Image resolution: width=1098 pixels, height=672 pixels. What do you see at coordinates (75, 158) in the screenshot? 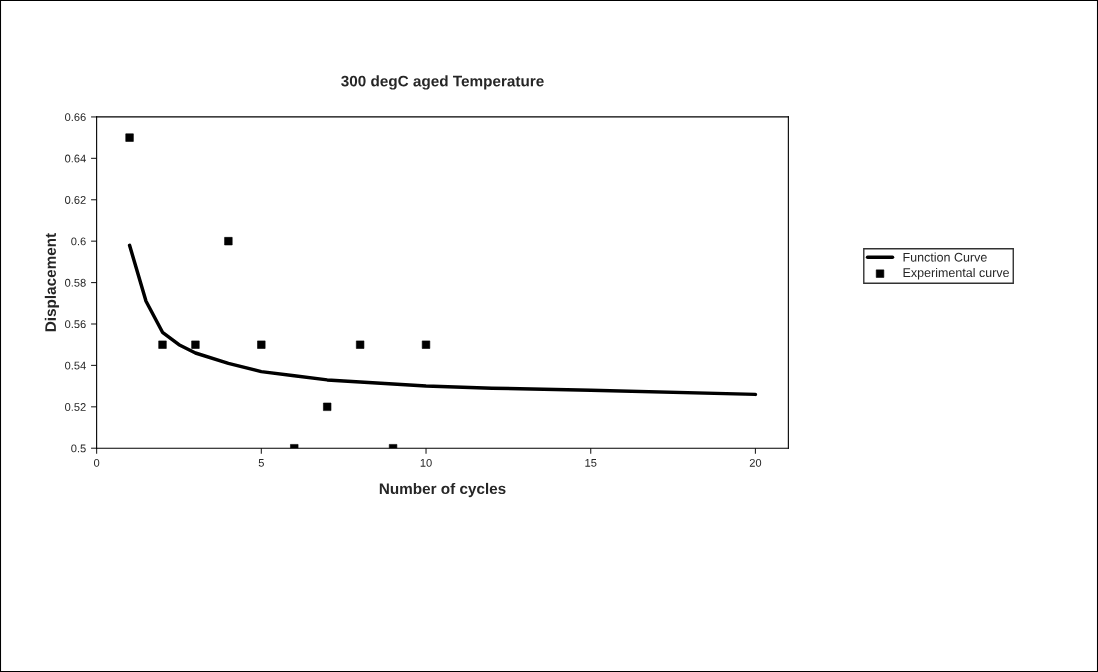
I see `y-tick-label: 0.64` at bounding box center [75, 158].